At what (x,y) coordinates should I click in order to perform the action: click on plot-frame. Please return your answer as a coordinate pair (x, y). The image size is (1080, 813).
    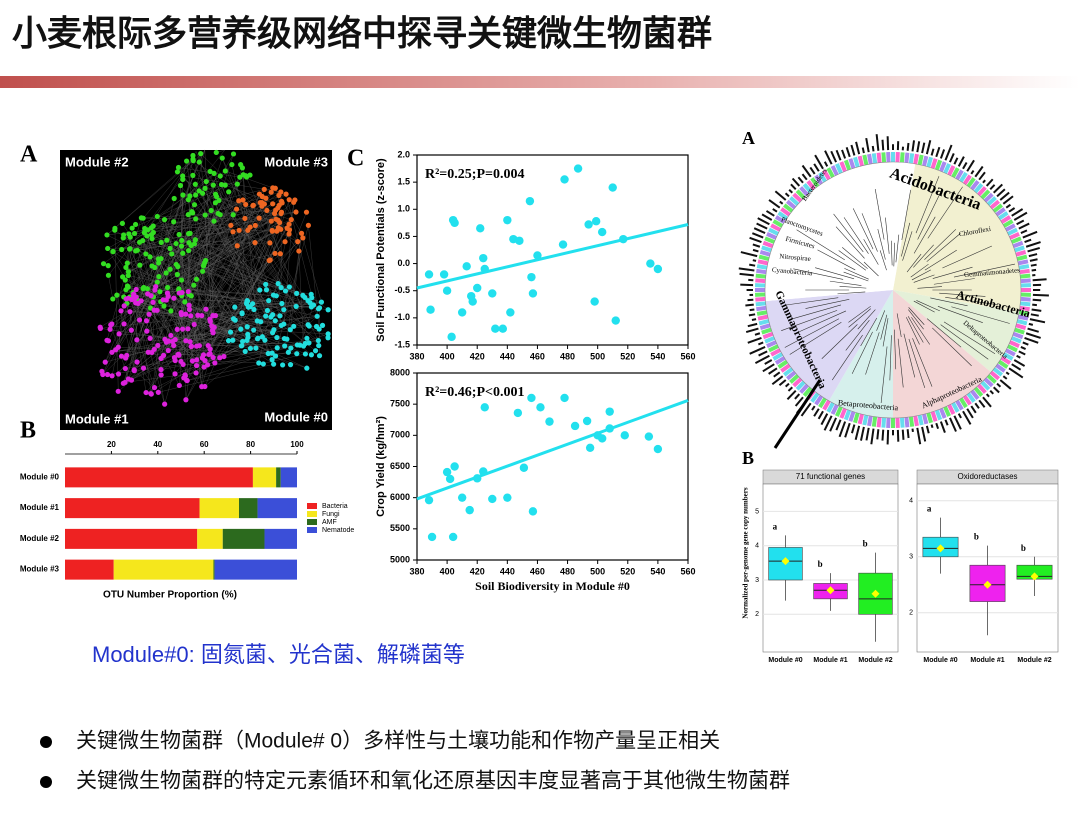
    Looking at the image, I should click on (552, 250).